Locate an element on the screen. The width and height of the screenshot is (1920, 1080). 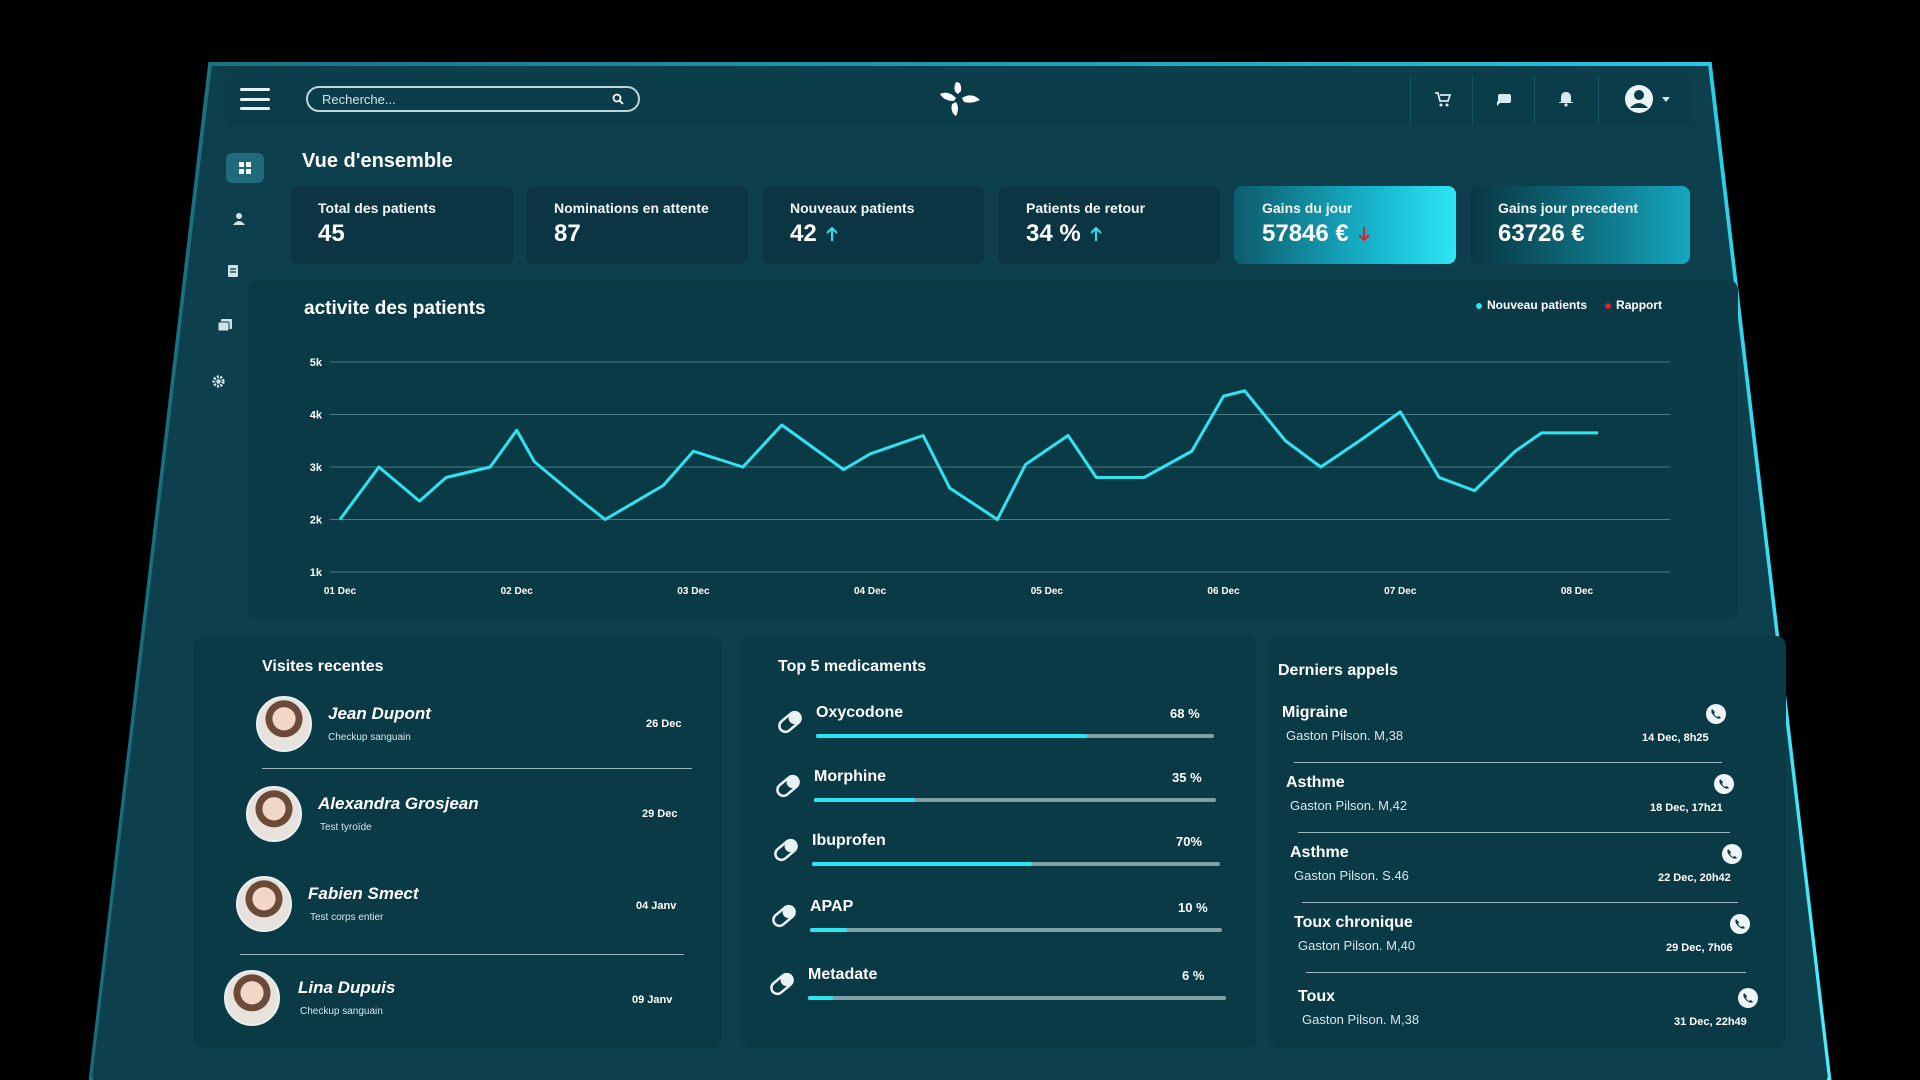
medication-name: Oxycodone is located at coordinates (860, 712).